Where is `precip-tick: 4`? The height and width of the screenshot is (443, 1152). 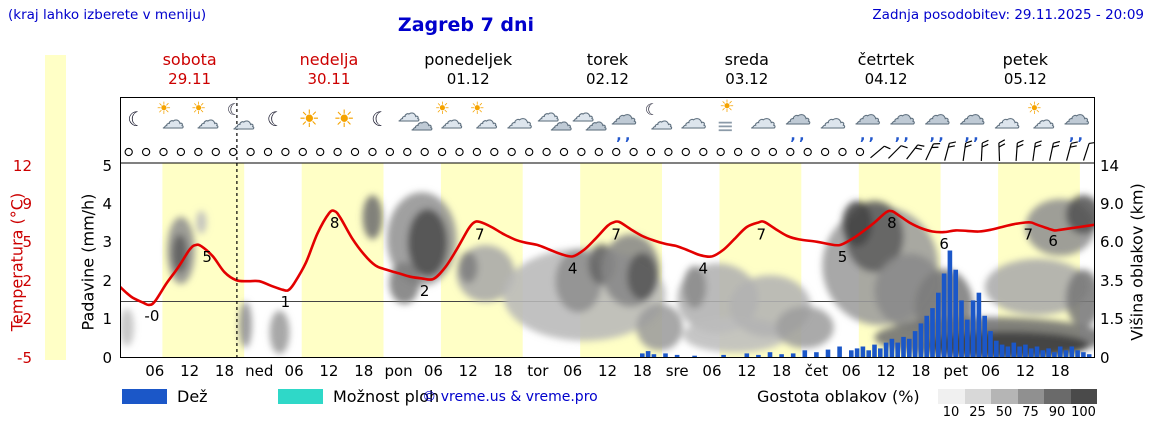
precip-tick: 4 is located at coordinates (107, 203).